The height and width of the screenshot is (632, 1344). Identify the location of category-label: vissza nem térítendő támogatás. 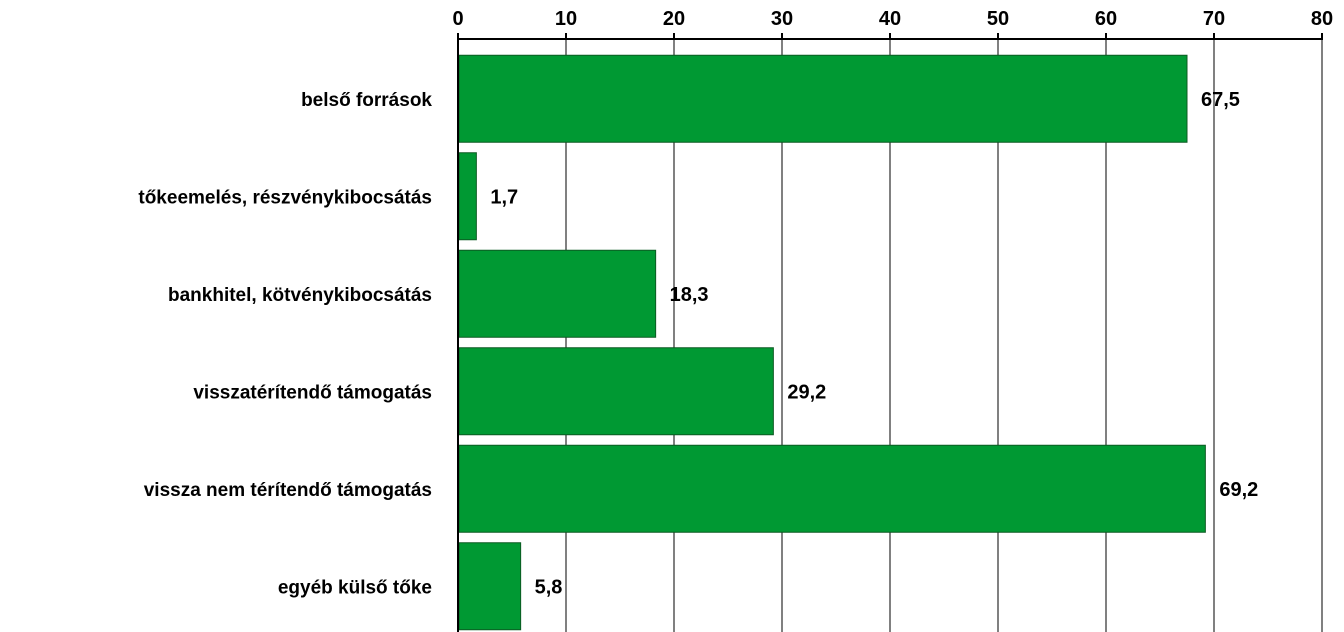
(288, 490).